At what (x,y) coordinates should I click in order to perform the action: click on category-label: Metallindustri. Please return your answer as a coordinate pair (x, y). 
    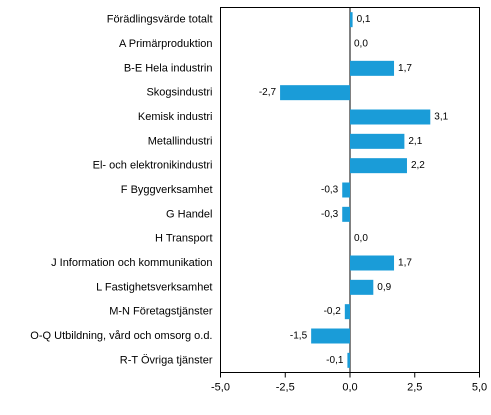
    Looking at the image, I should click on (180, 141).